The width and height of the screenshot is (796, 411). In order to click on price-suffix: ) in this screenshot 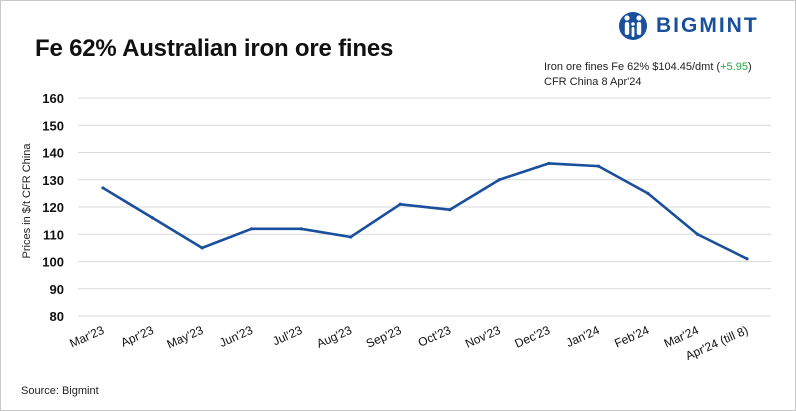, I will do `click(749, 67)`.